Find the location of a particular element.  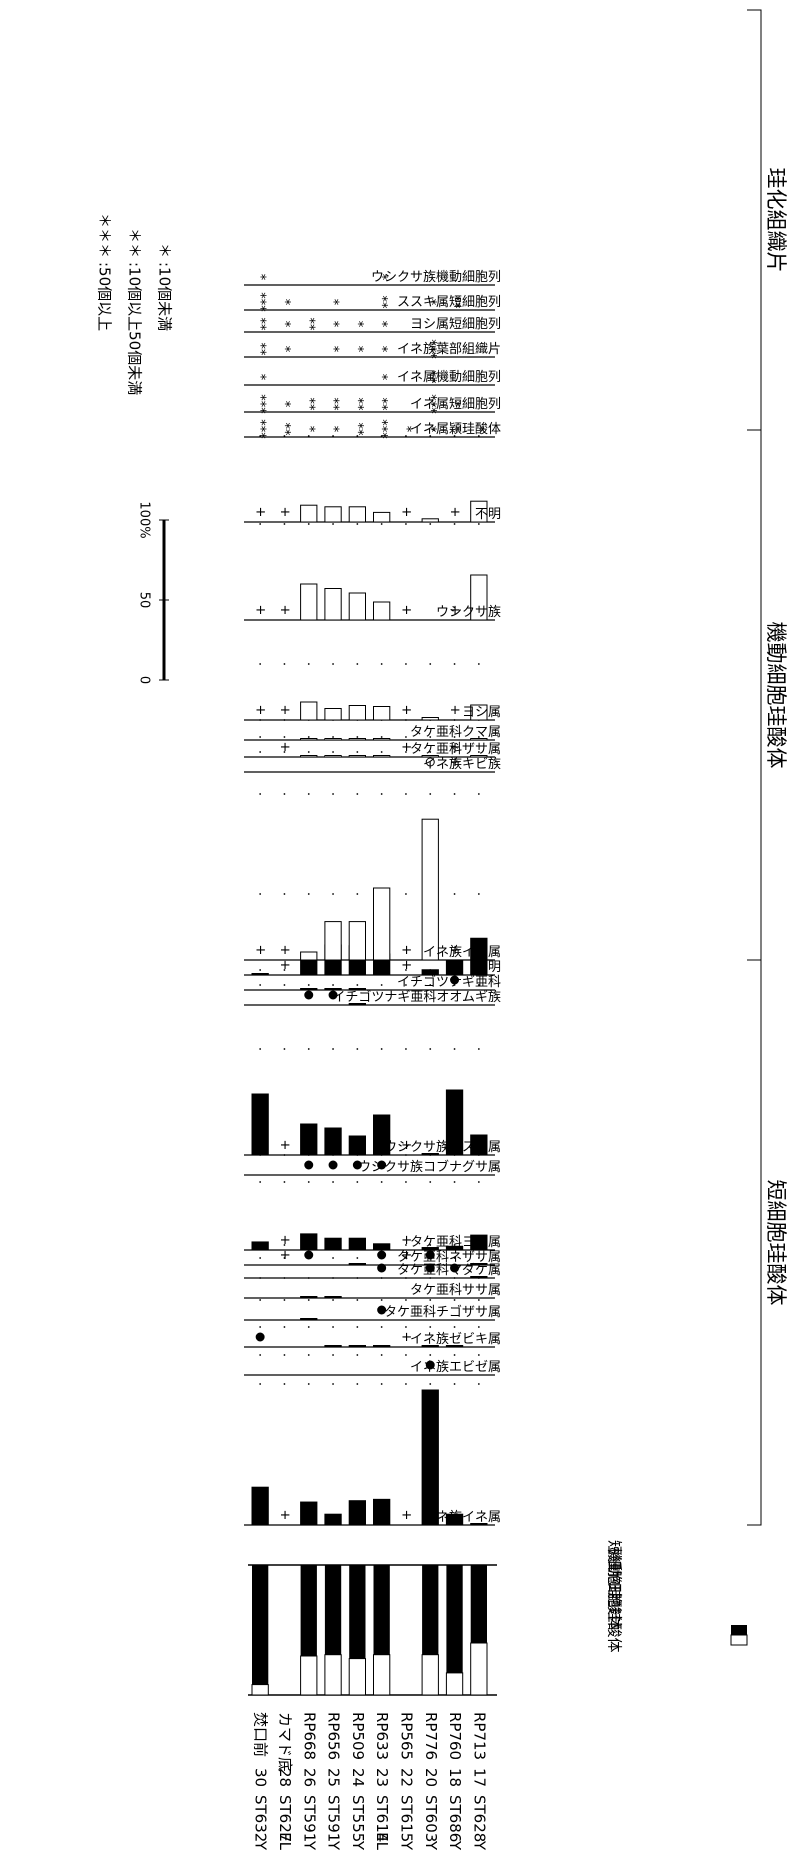

sample-site: ST686 is located at coordinates (455, 1818).